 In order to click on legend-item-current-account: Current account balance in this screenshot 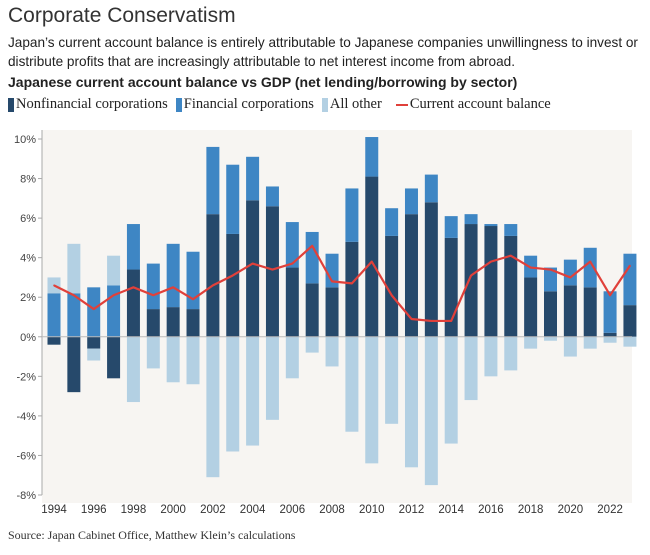, I will do `click(470, 104)`.